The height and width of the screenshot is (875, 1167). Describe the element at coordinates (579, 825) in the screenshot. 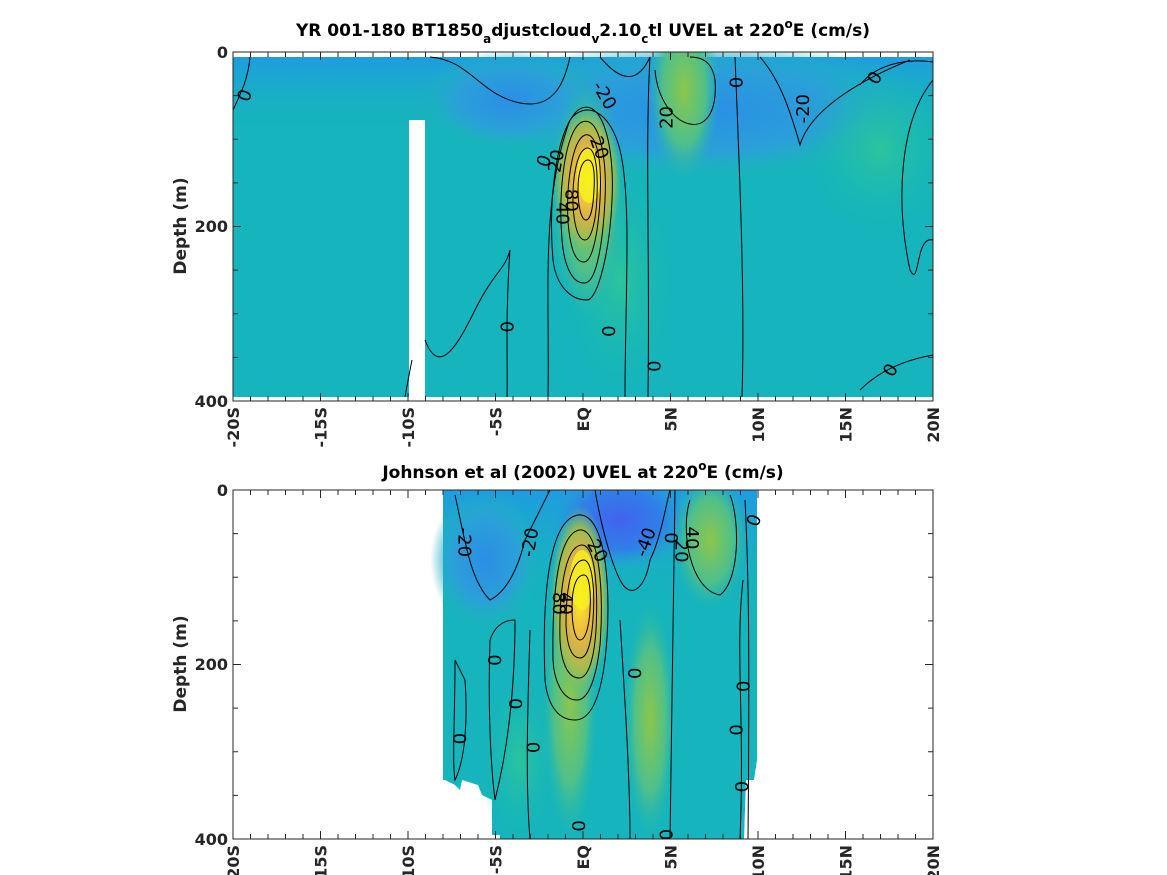

I see `bottom-contour-label-18: 0` at that location.